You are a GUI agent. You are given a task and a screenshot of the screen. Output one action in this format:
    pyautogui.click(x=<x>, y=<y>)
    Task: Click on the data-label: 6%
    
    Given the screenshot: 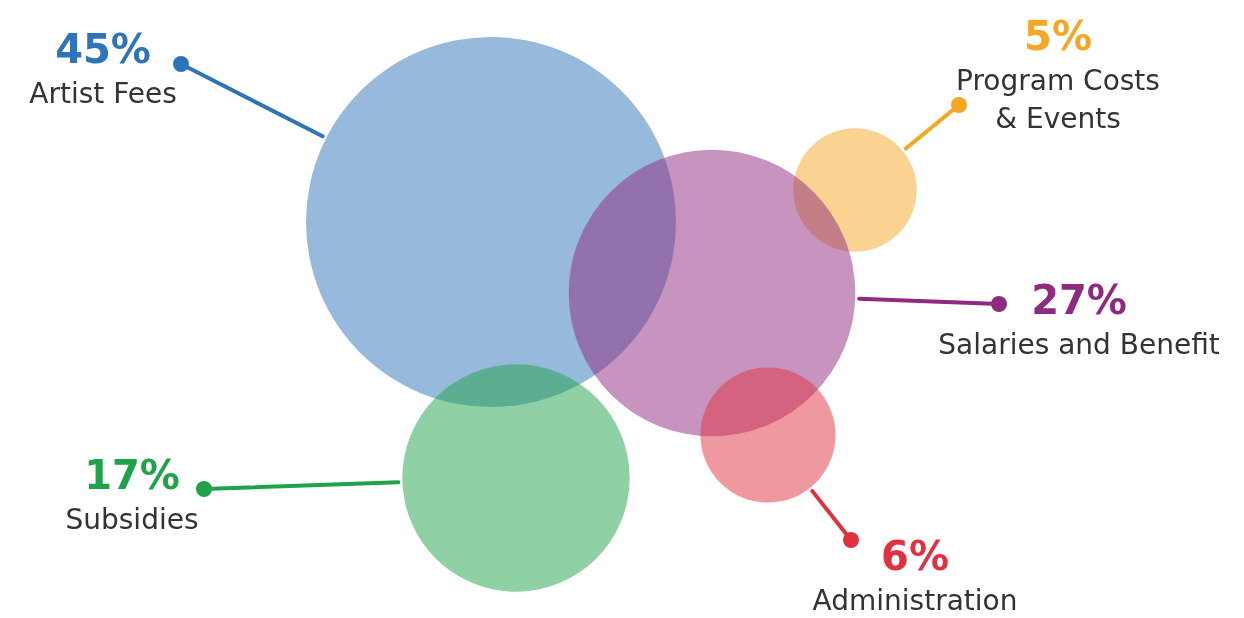 What is the action you would take?
    pyautogui.click(x=915, y=556)
    